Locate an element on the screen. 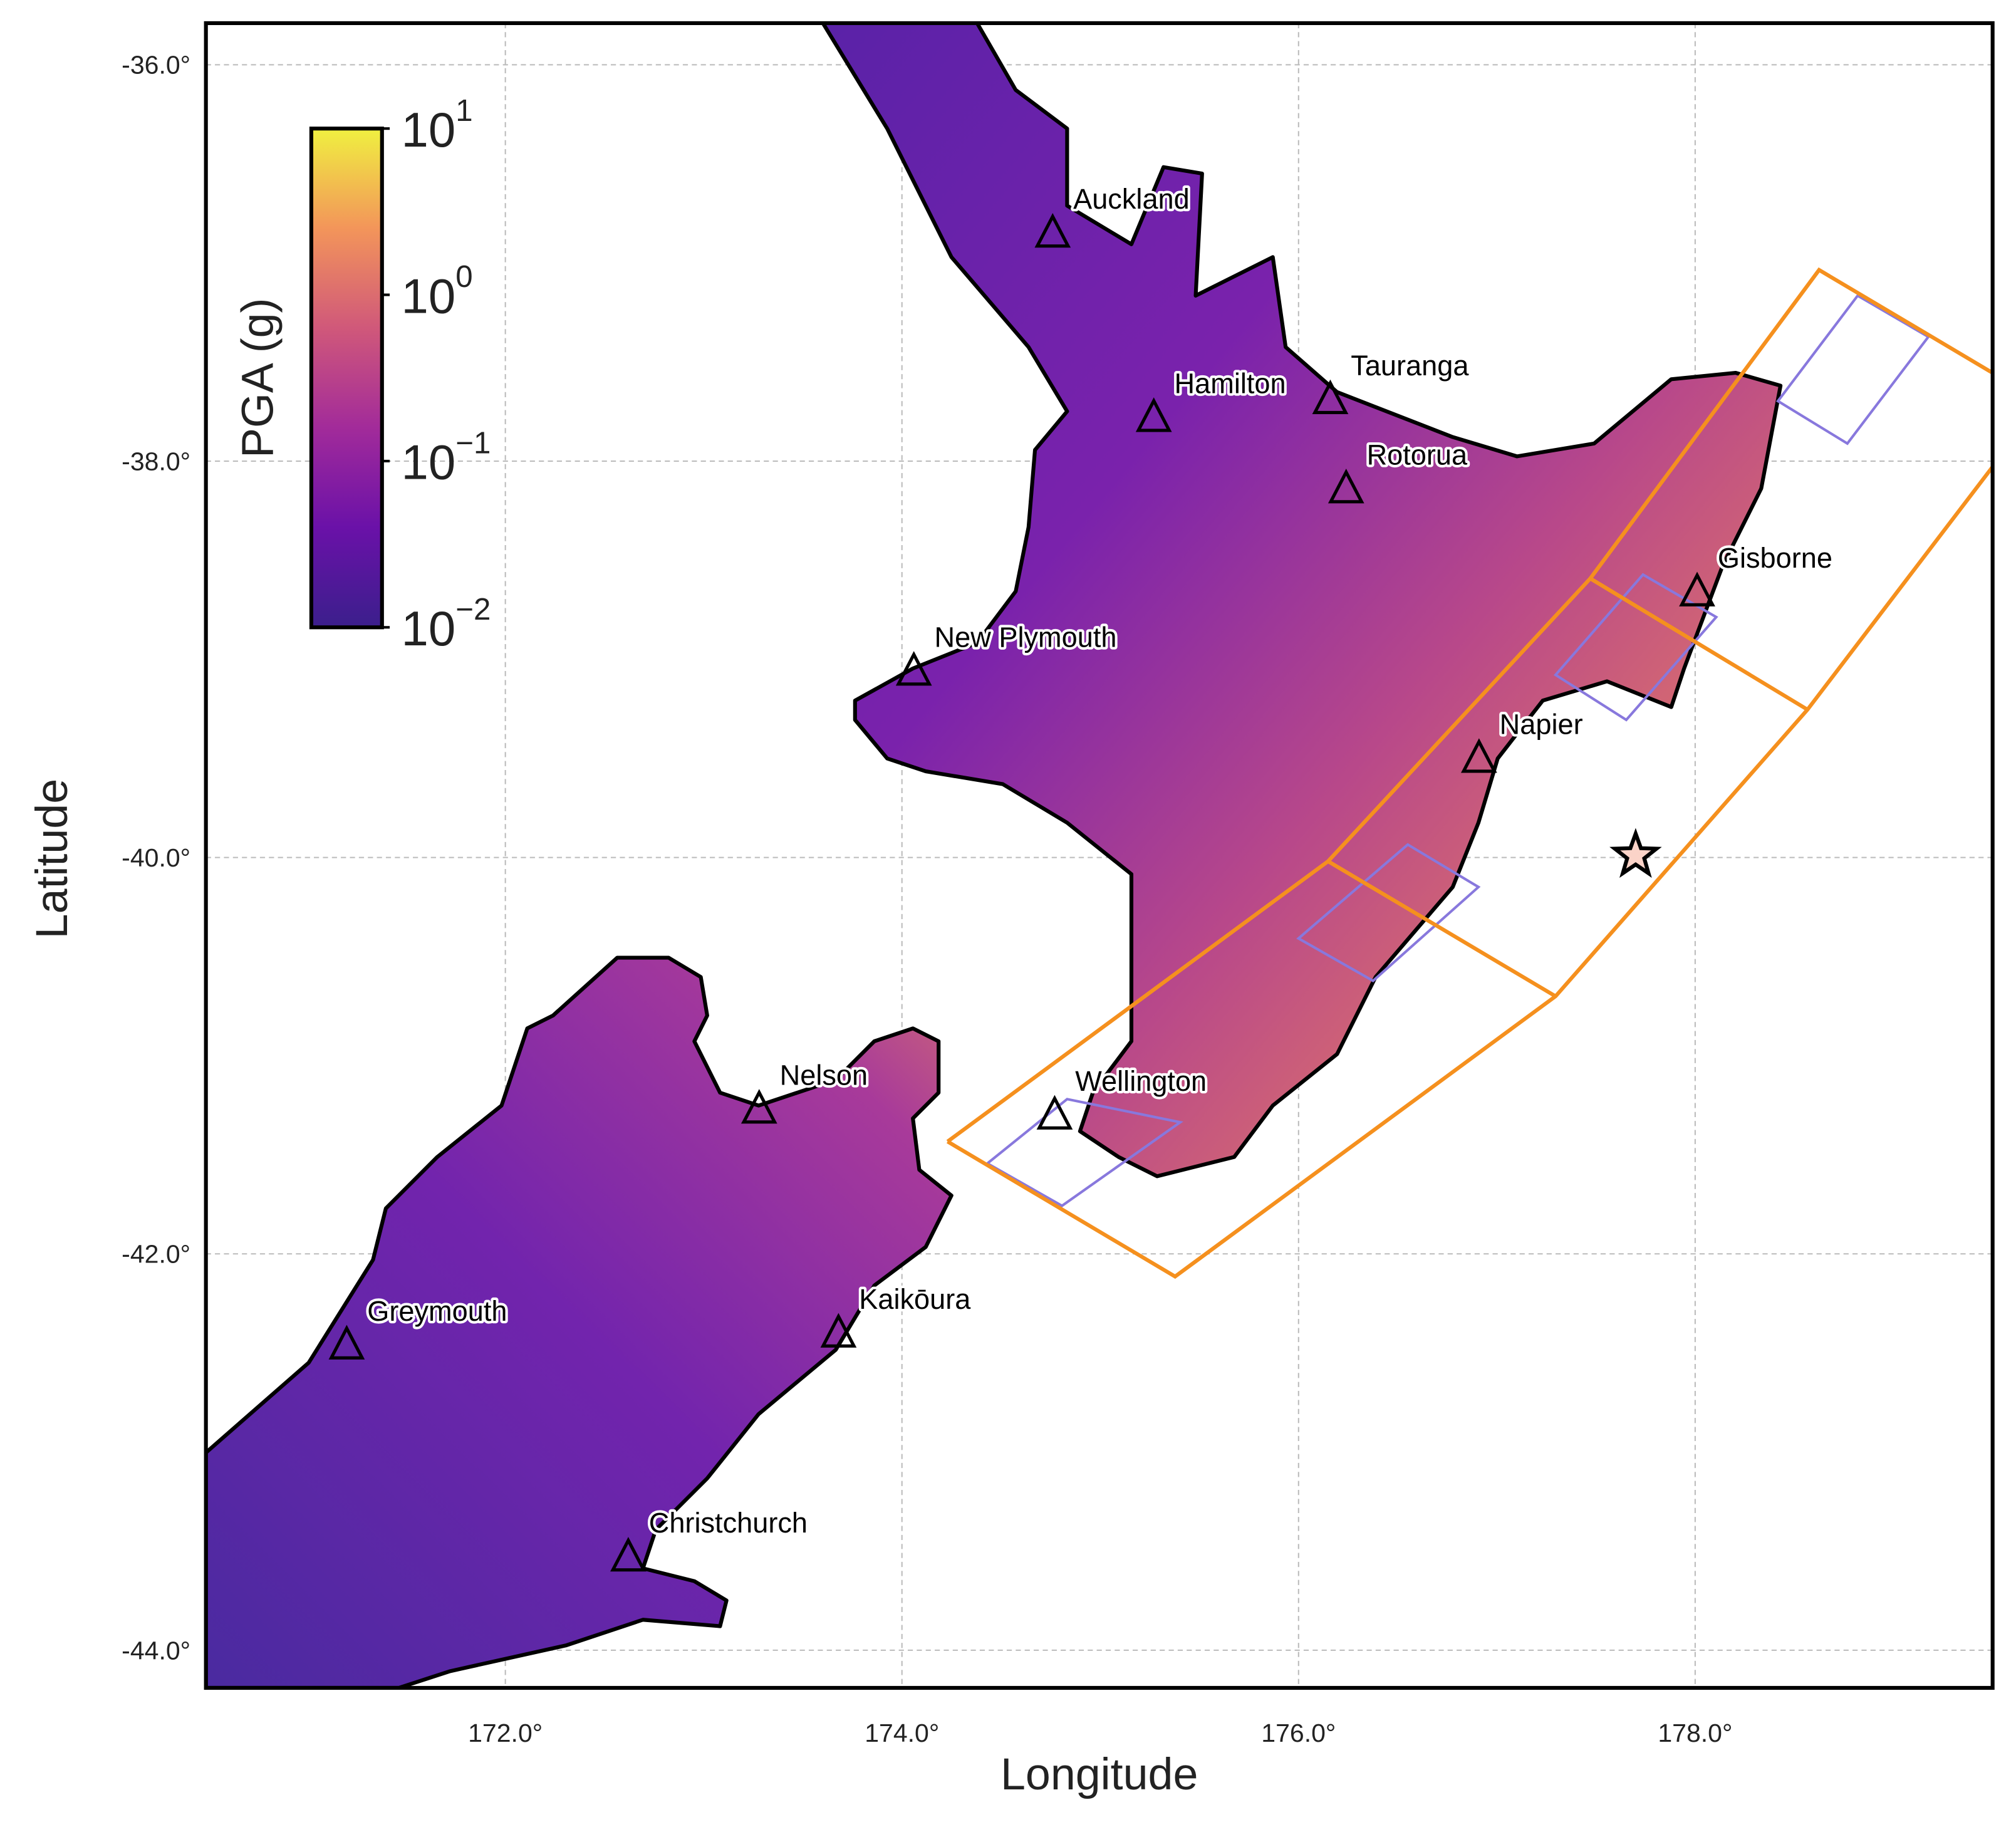 The image size is (2016, 1837). x-tick-label: 178.0° is located at coordinates (1695, 1733).